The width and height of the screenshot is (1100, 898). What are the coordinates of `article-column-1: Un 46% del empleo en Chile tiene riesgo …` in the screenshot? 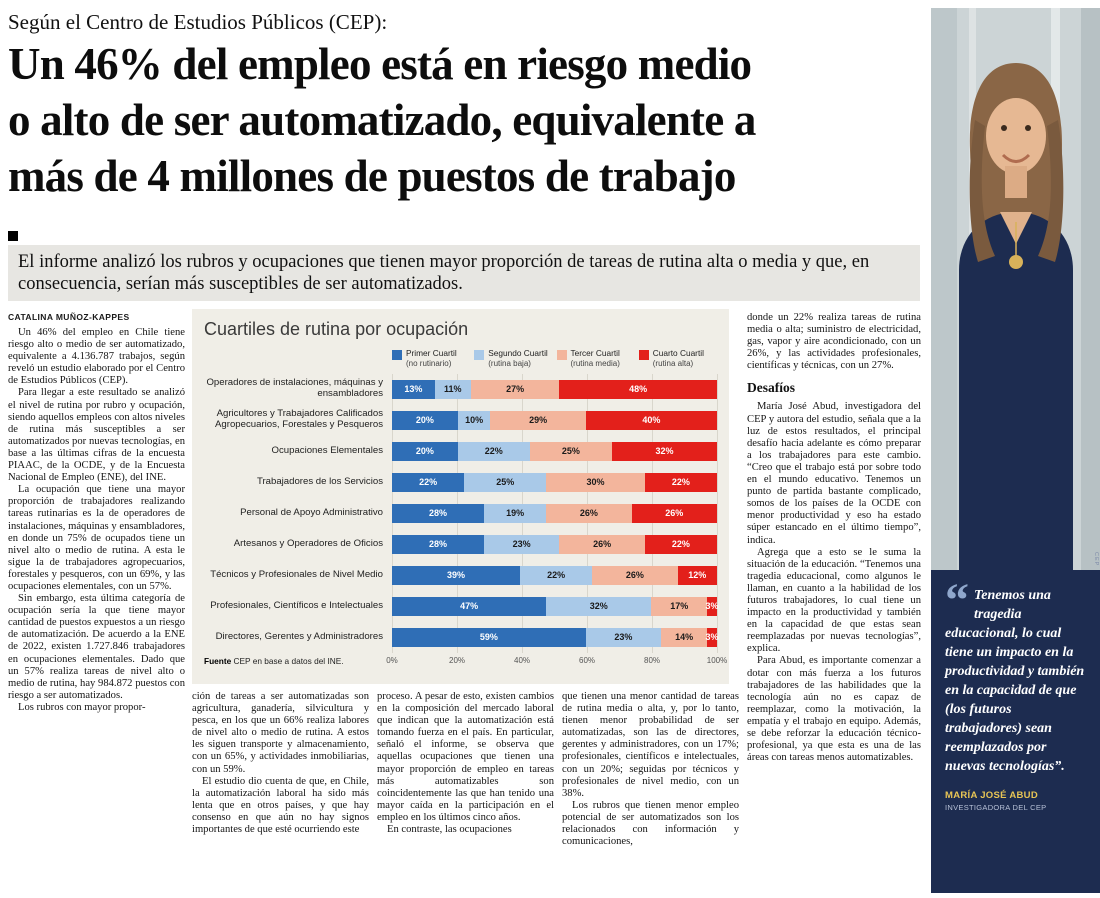 It's located at (96, 610).